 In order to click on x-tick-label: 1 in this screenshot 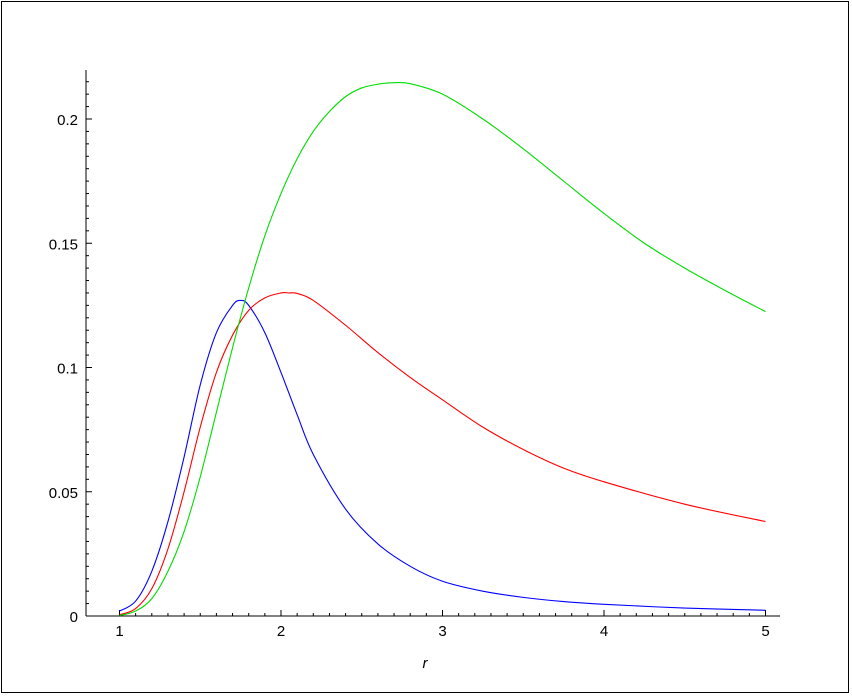, I will do `click(119, 631)`.